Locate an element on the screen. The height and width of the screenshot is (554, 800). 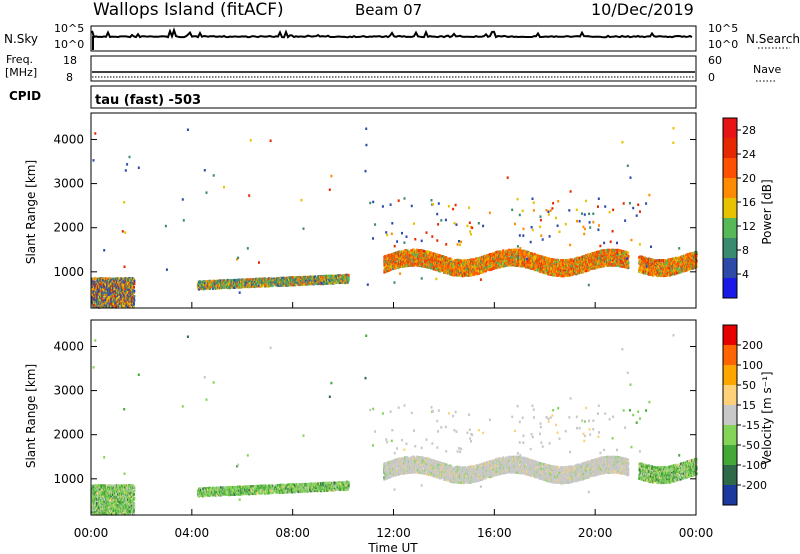
station-title: Wallops Island (fitACF) is located at coordinates (188, 10).